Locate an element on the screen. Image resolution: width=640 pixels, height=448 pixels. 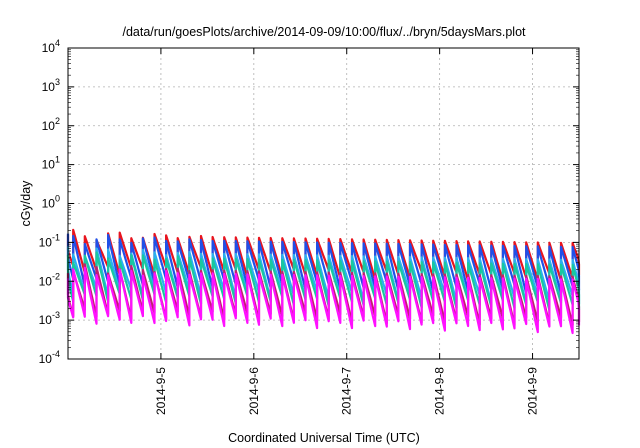
x-tick-label: 2014-9-6 is located at coordinates (254, 391).